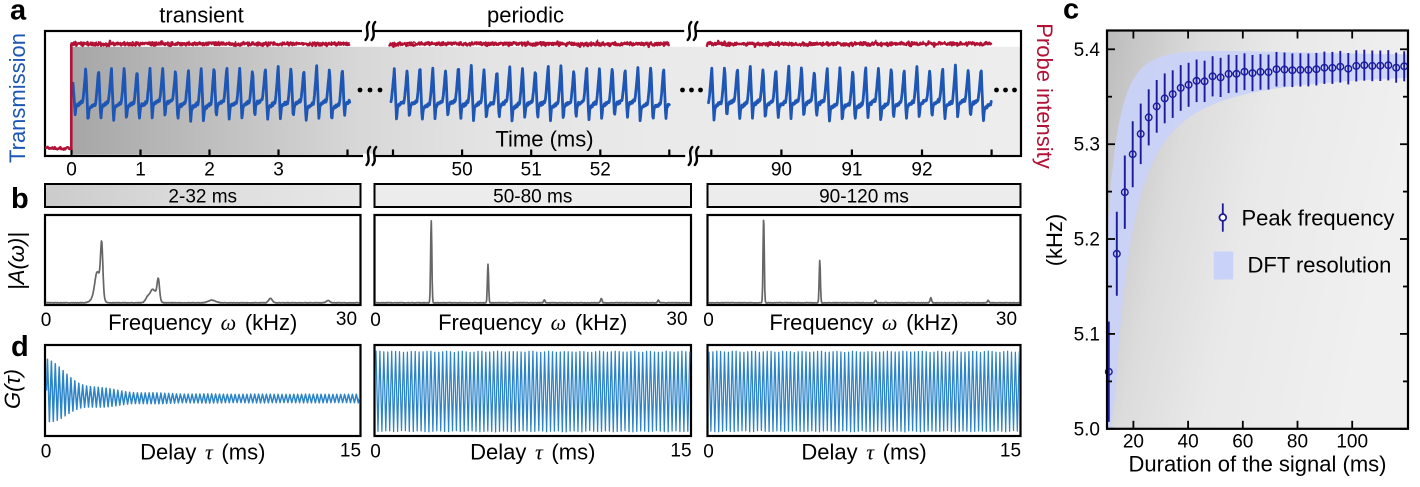 The height and width of the screenshot is (487, 1420). Describe the element at coordinates (18, 13) in the screenshot. I see `svg-text: a` at that location.